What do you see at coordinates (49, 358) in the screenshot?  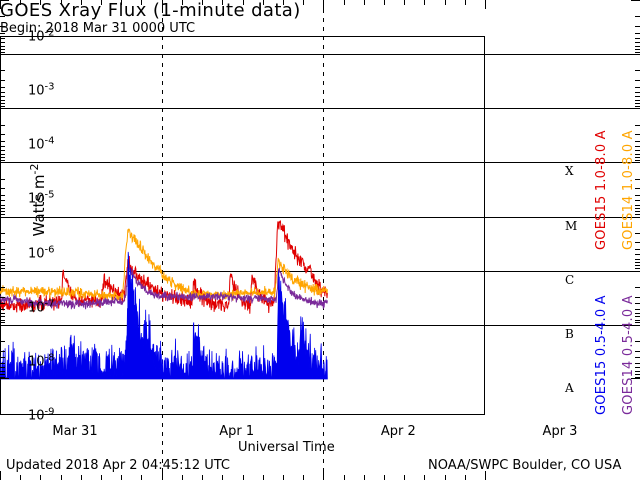 I see `y-tick-exponent: -8` at bounding box center [49, 358].